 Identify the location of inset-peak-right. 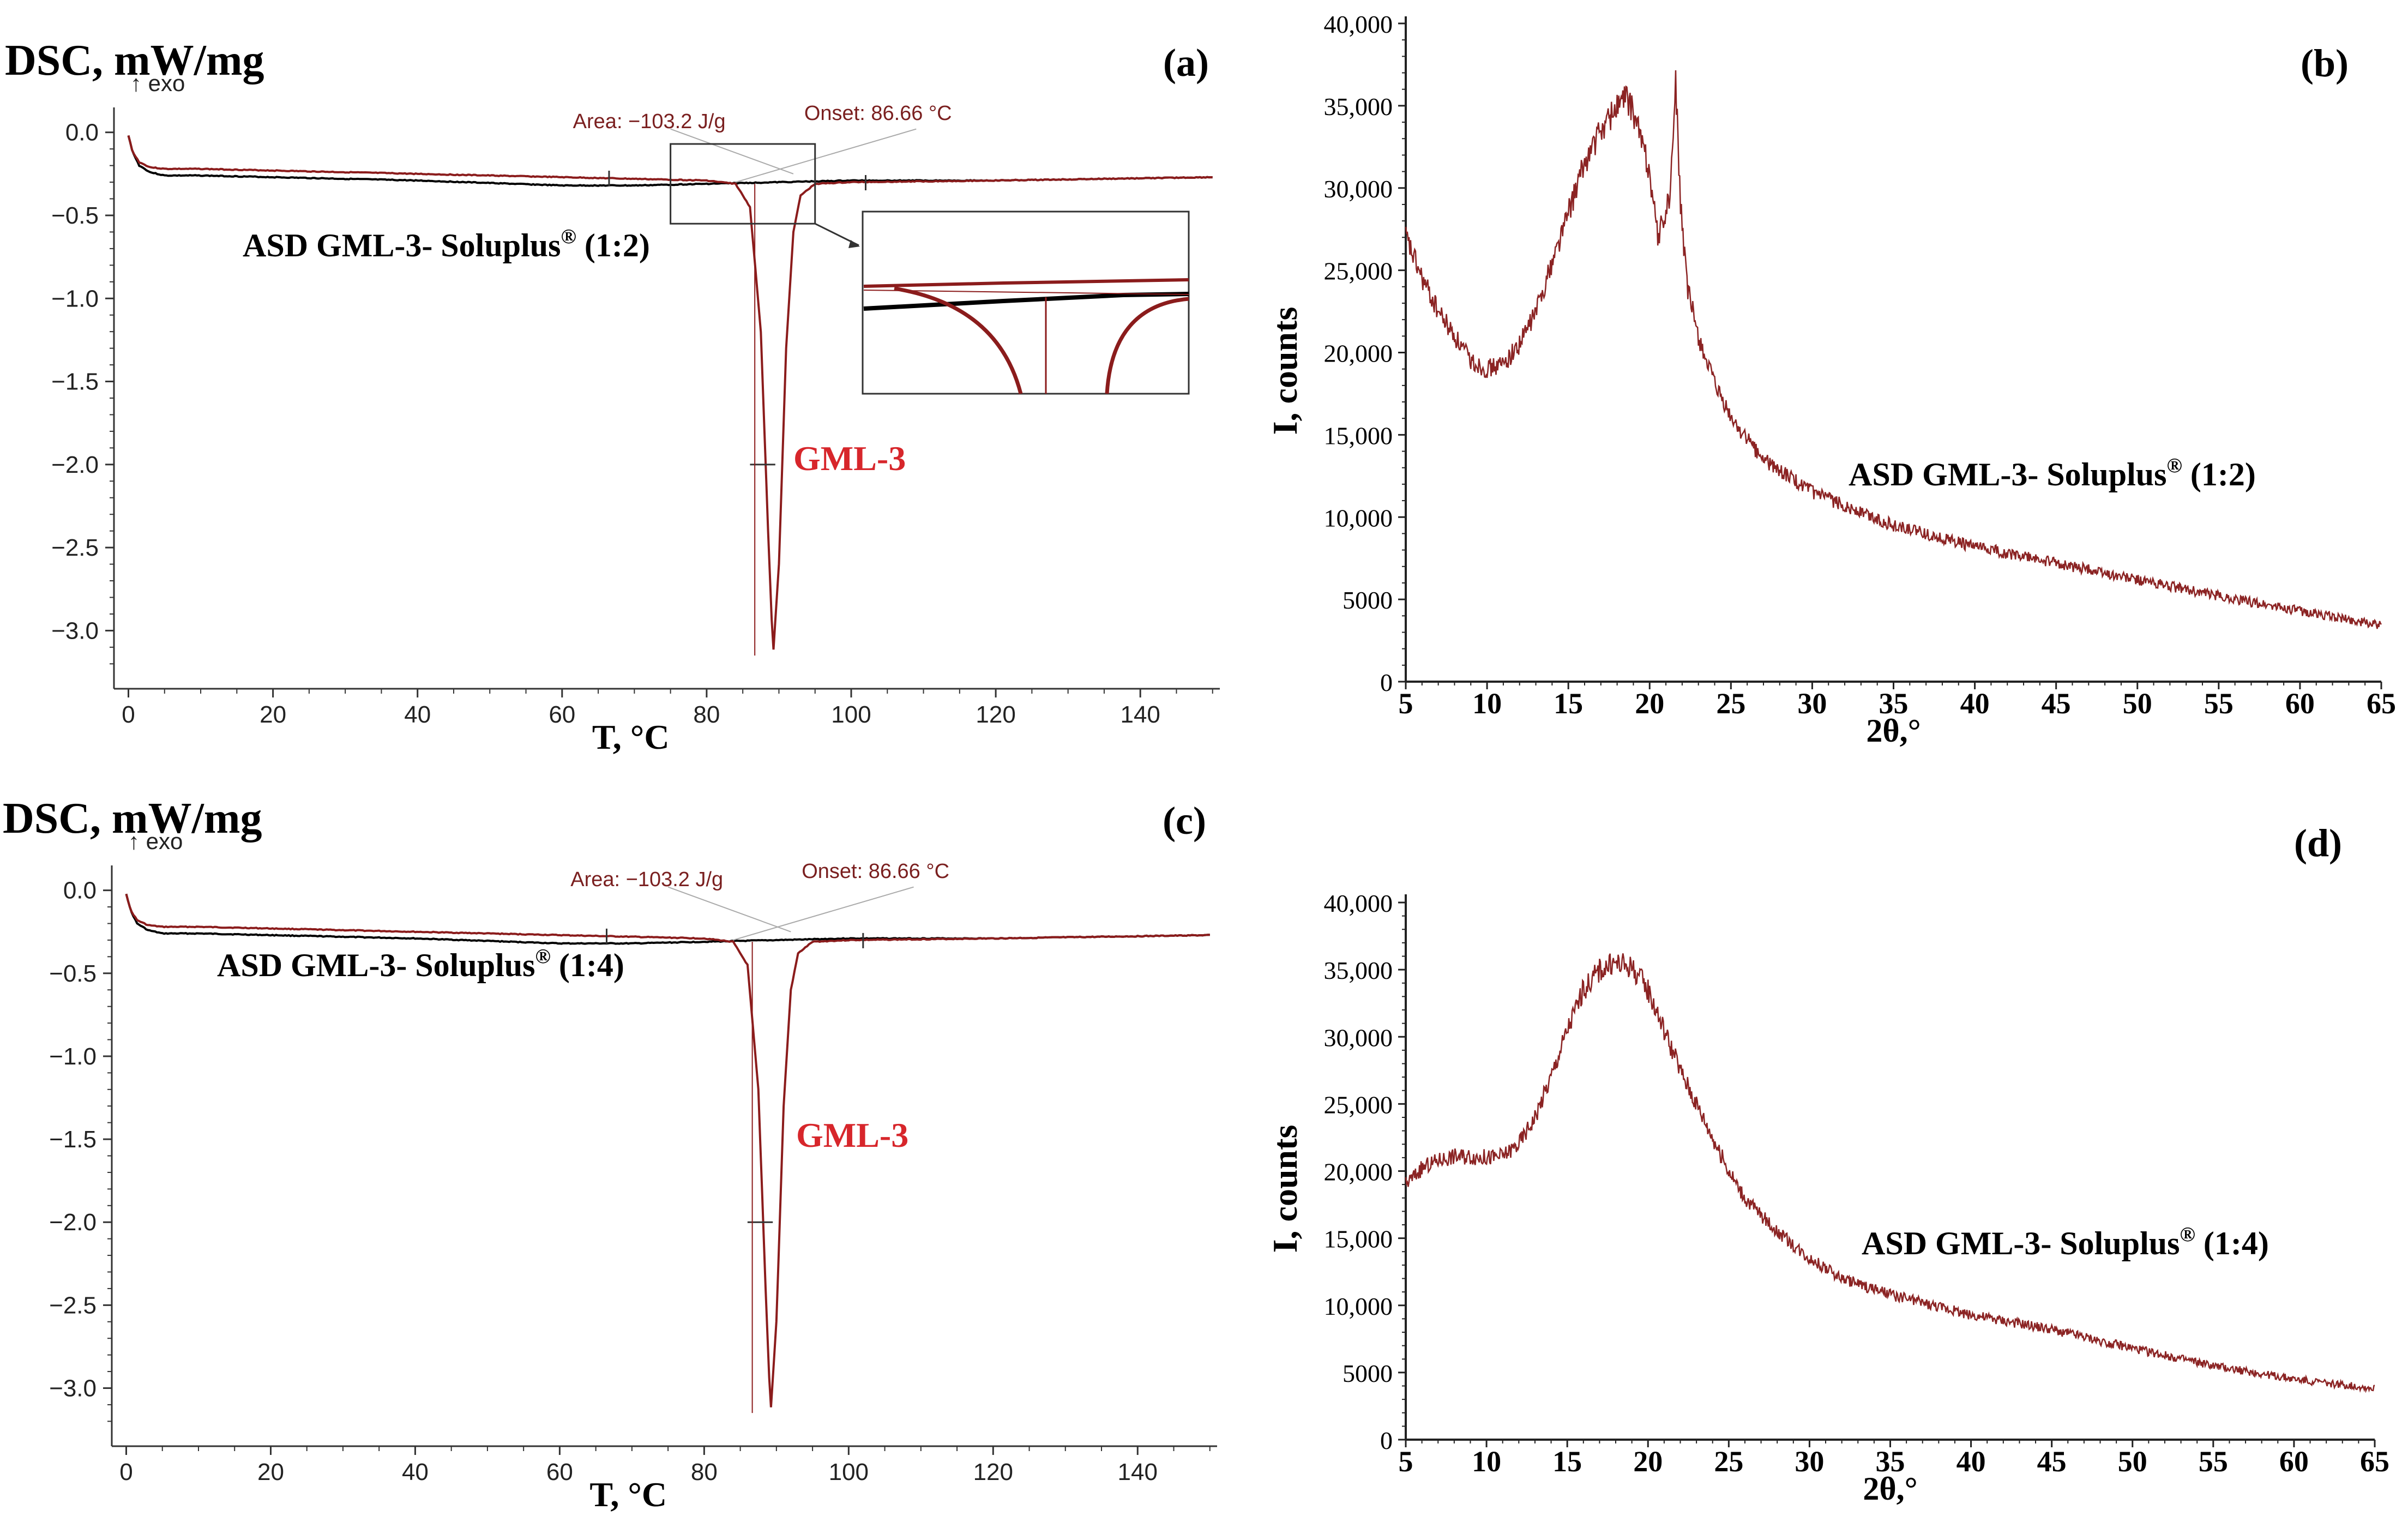
(1147, 346).